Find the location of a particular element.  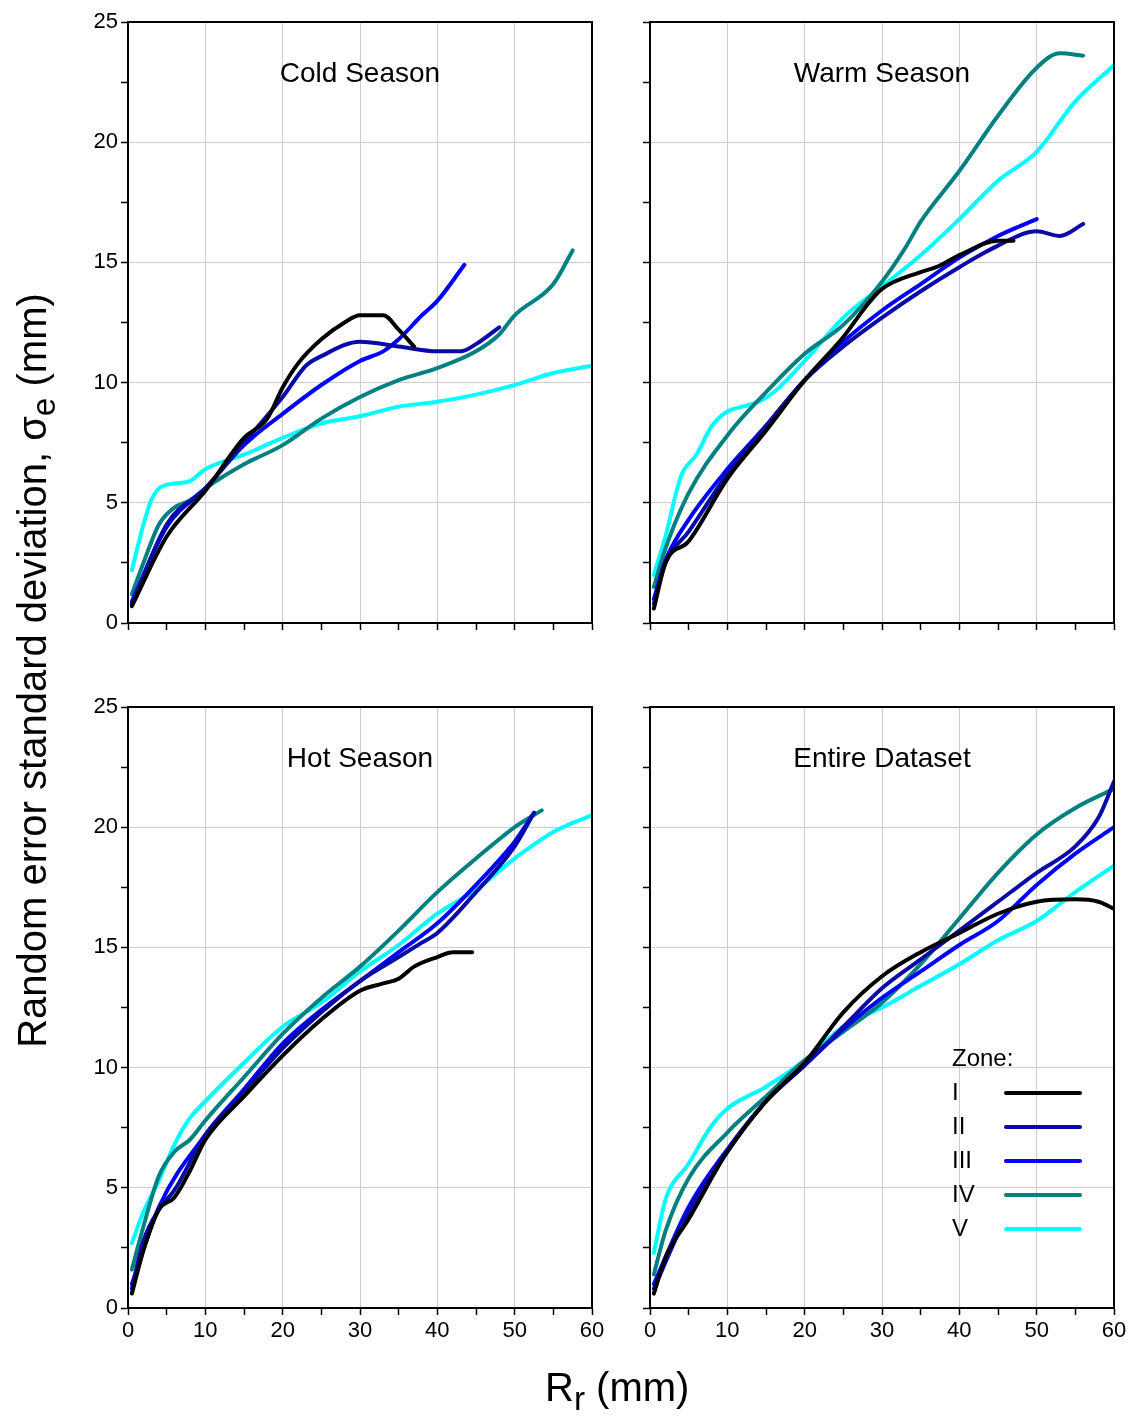

legend-label: III is located at coordinates (962, 1159).